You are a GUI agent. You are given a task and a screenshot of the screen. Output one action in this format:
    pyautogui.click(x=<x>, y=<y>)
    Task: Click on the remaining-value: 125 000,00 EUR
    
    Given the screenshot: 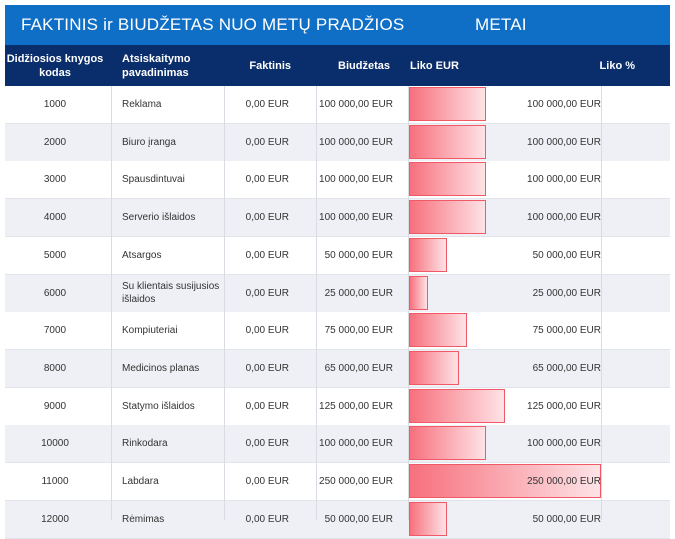 What is the action you would take?
    pyautogui.click(x=564, y=406)
    